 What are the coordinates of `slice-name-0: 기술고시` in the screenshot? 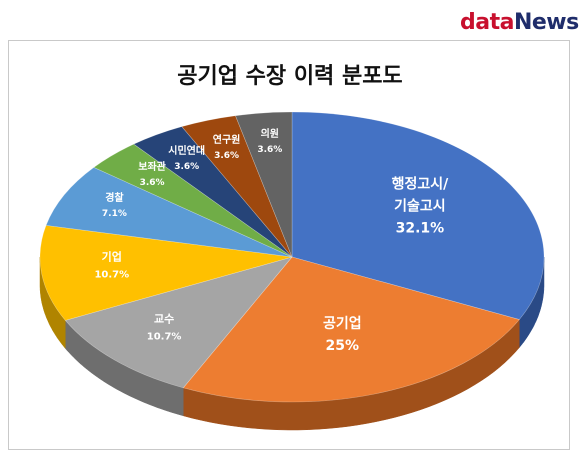 It's located at (420, 207).